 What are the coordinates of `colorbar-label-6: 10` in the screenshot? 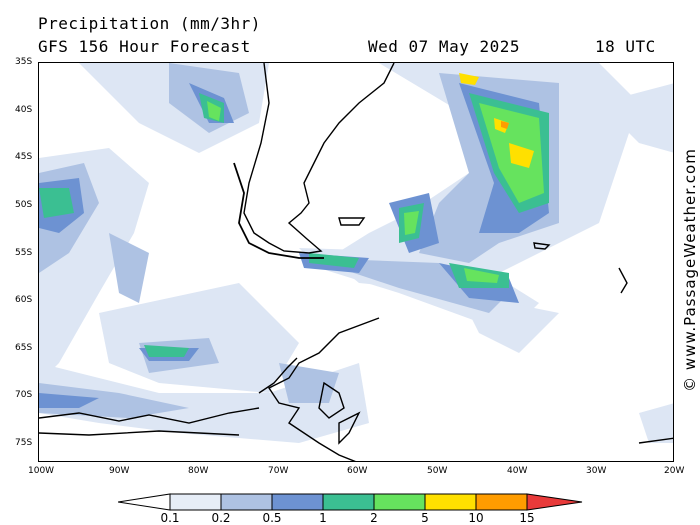 It's located at (476, 518).